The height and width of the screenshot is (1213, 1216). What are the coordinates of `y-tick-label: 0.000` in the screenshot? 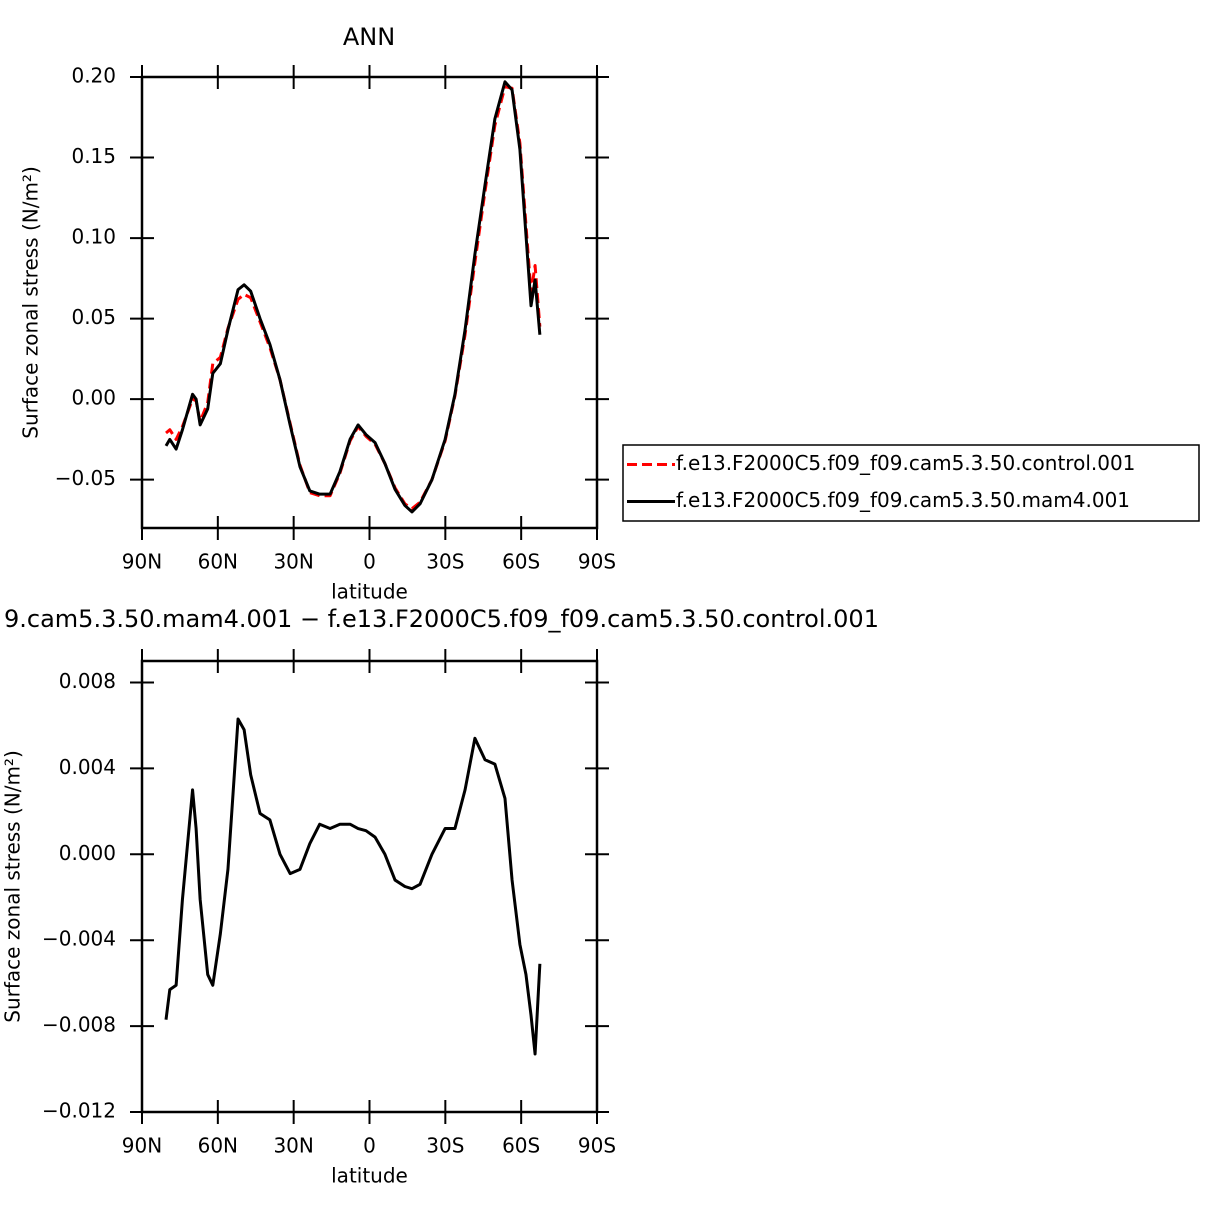 It's located at (87, 853).